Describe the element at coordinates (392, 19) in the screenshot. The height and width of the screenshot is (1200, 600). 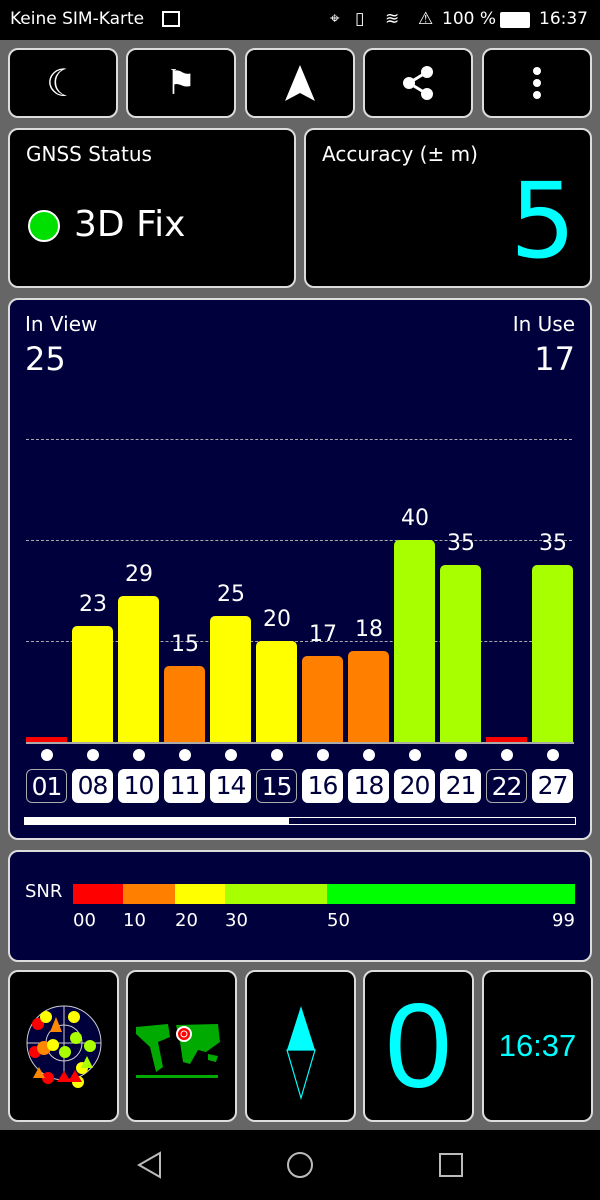
I see `wifi-icon: ≋` at that location.